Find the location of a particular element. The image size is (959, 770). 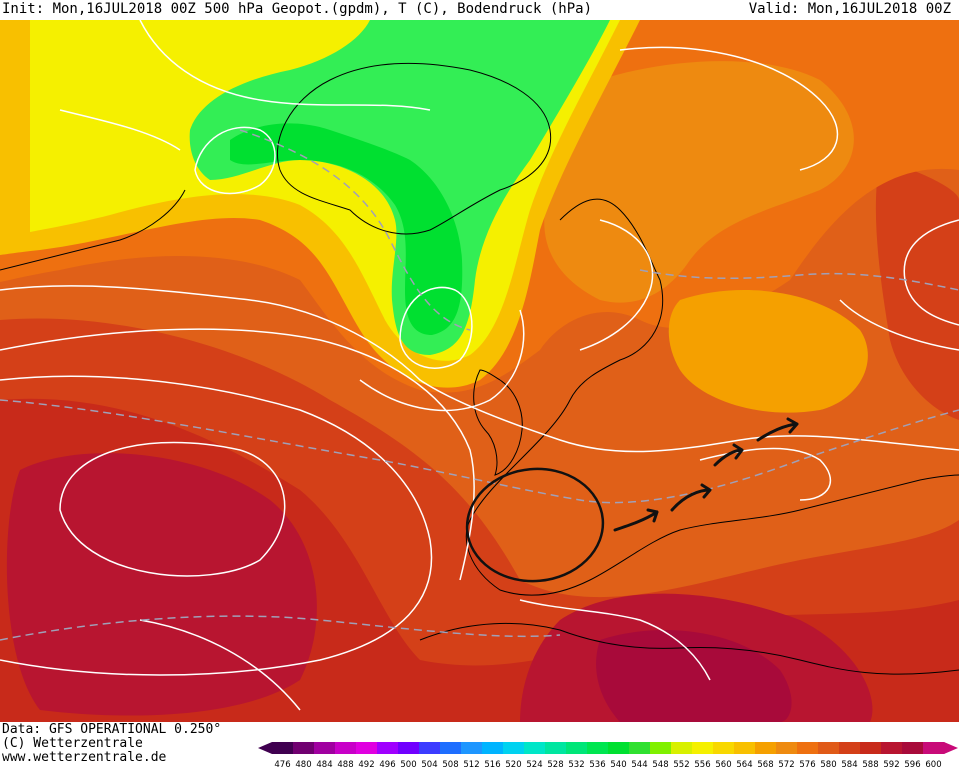

colorscale-tick-label: 496 is located at coordinates (387, 765).